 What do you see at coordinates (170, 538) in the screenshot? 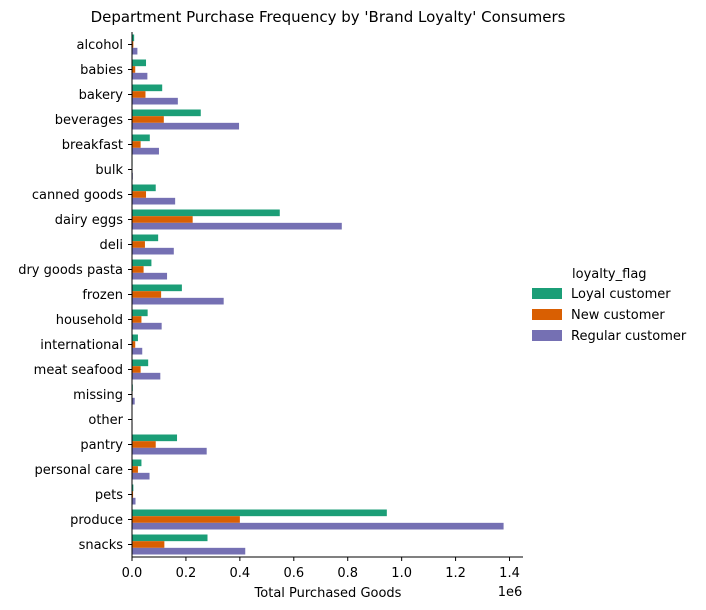
I see `bar-snacks-loyal-customer` at bounding box center [170, 538].